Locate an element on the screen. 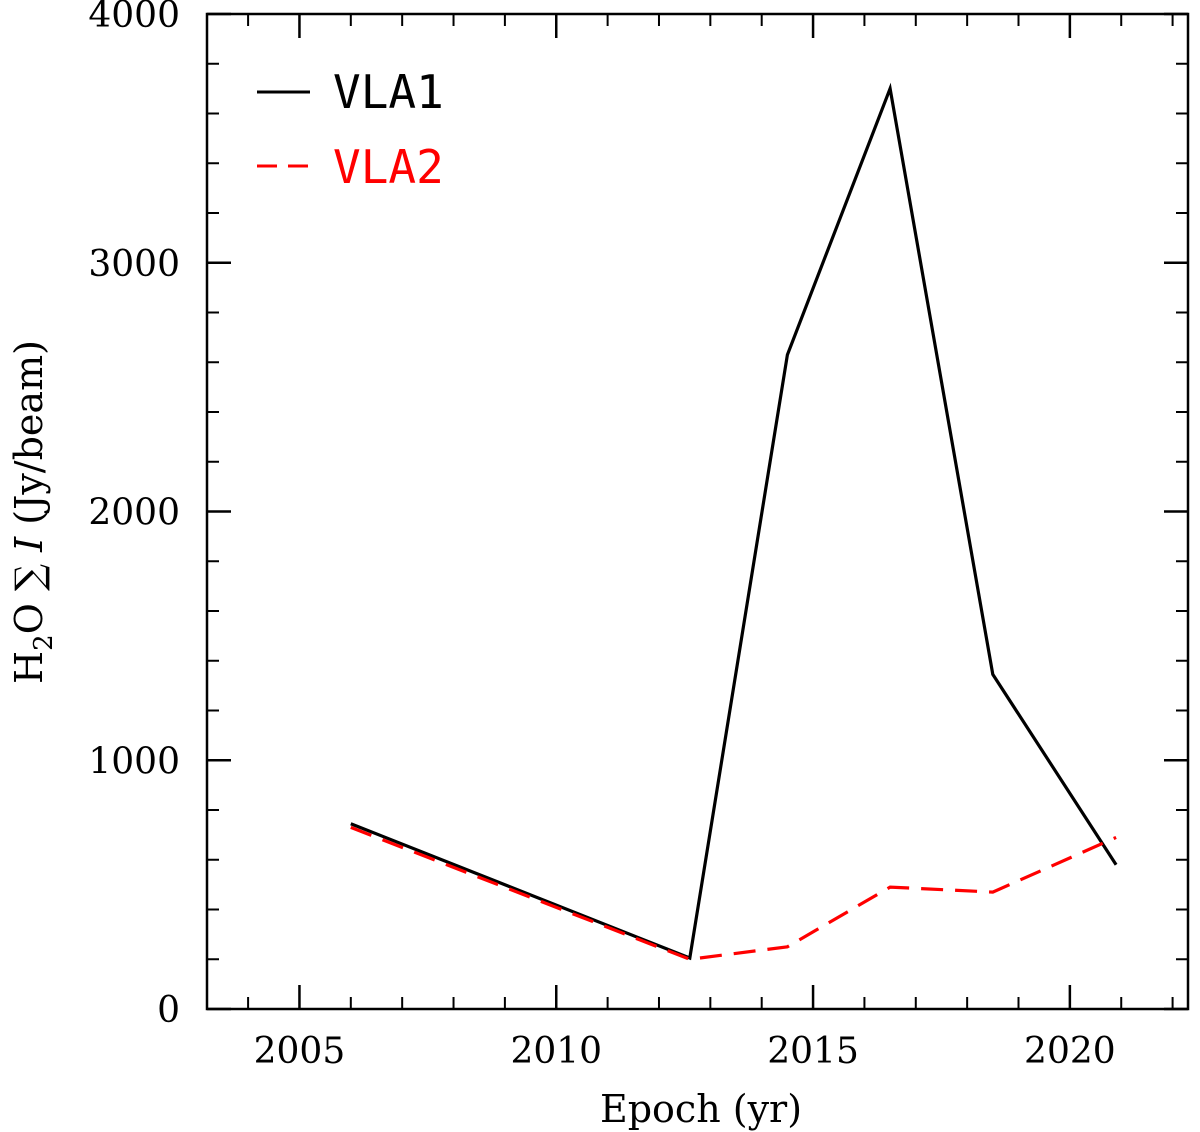 The image size is (1200, 1132). y-tick-label: 2000 is located at coordinates (134, 513).